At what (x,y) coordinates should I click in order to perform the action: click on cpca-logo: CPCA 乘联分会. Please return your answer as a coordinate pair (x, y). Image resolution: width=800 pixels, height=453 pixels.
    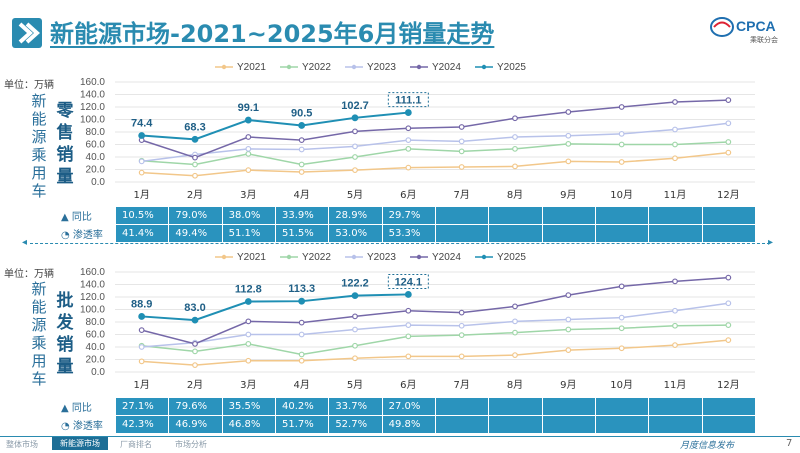
    Looking at the image, I should click on (750, 29).